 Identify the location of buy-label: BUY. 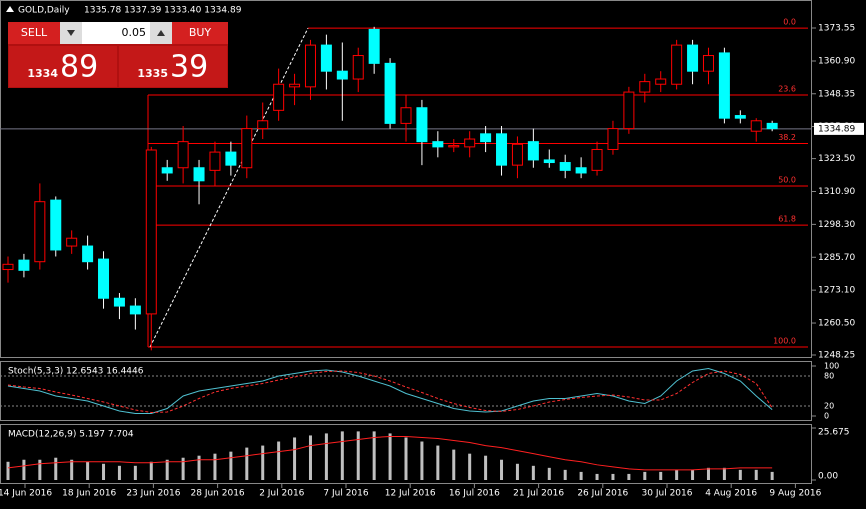
(200, 32).